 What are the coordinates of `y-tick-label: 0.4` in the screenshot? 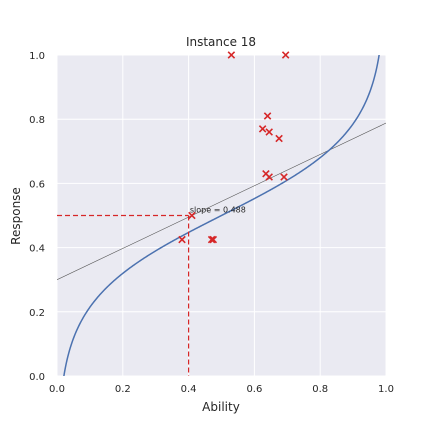 It's located at (37, 249).